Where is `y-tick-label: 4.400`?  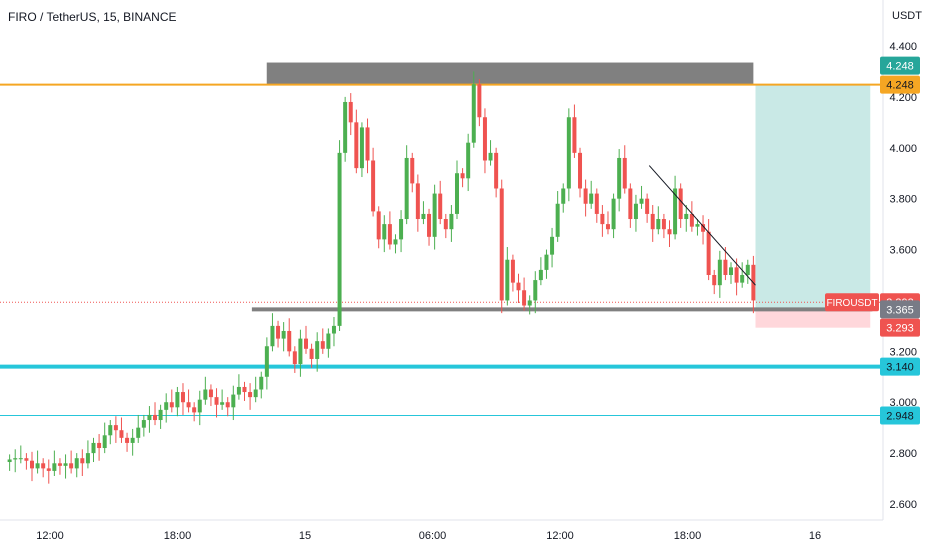
y-tick-label: 4.400 is located at coordinates (903, 47).